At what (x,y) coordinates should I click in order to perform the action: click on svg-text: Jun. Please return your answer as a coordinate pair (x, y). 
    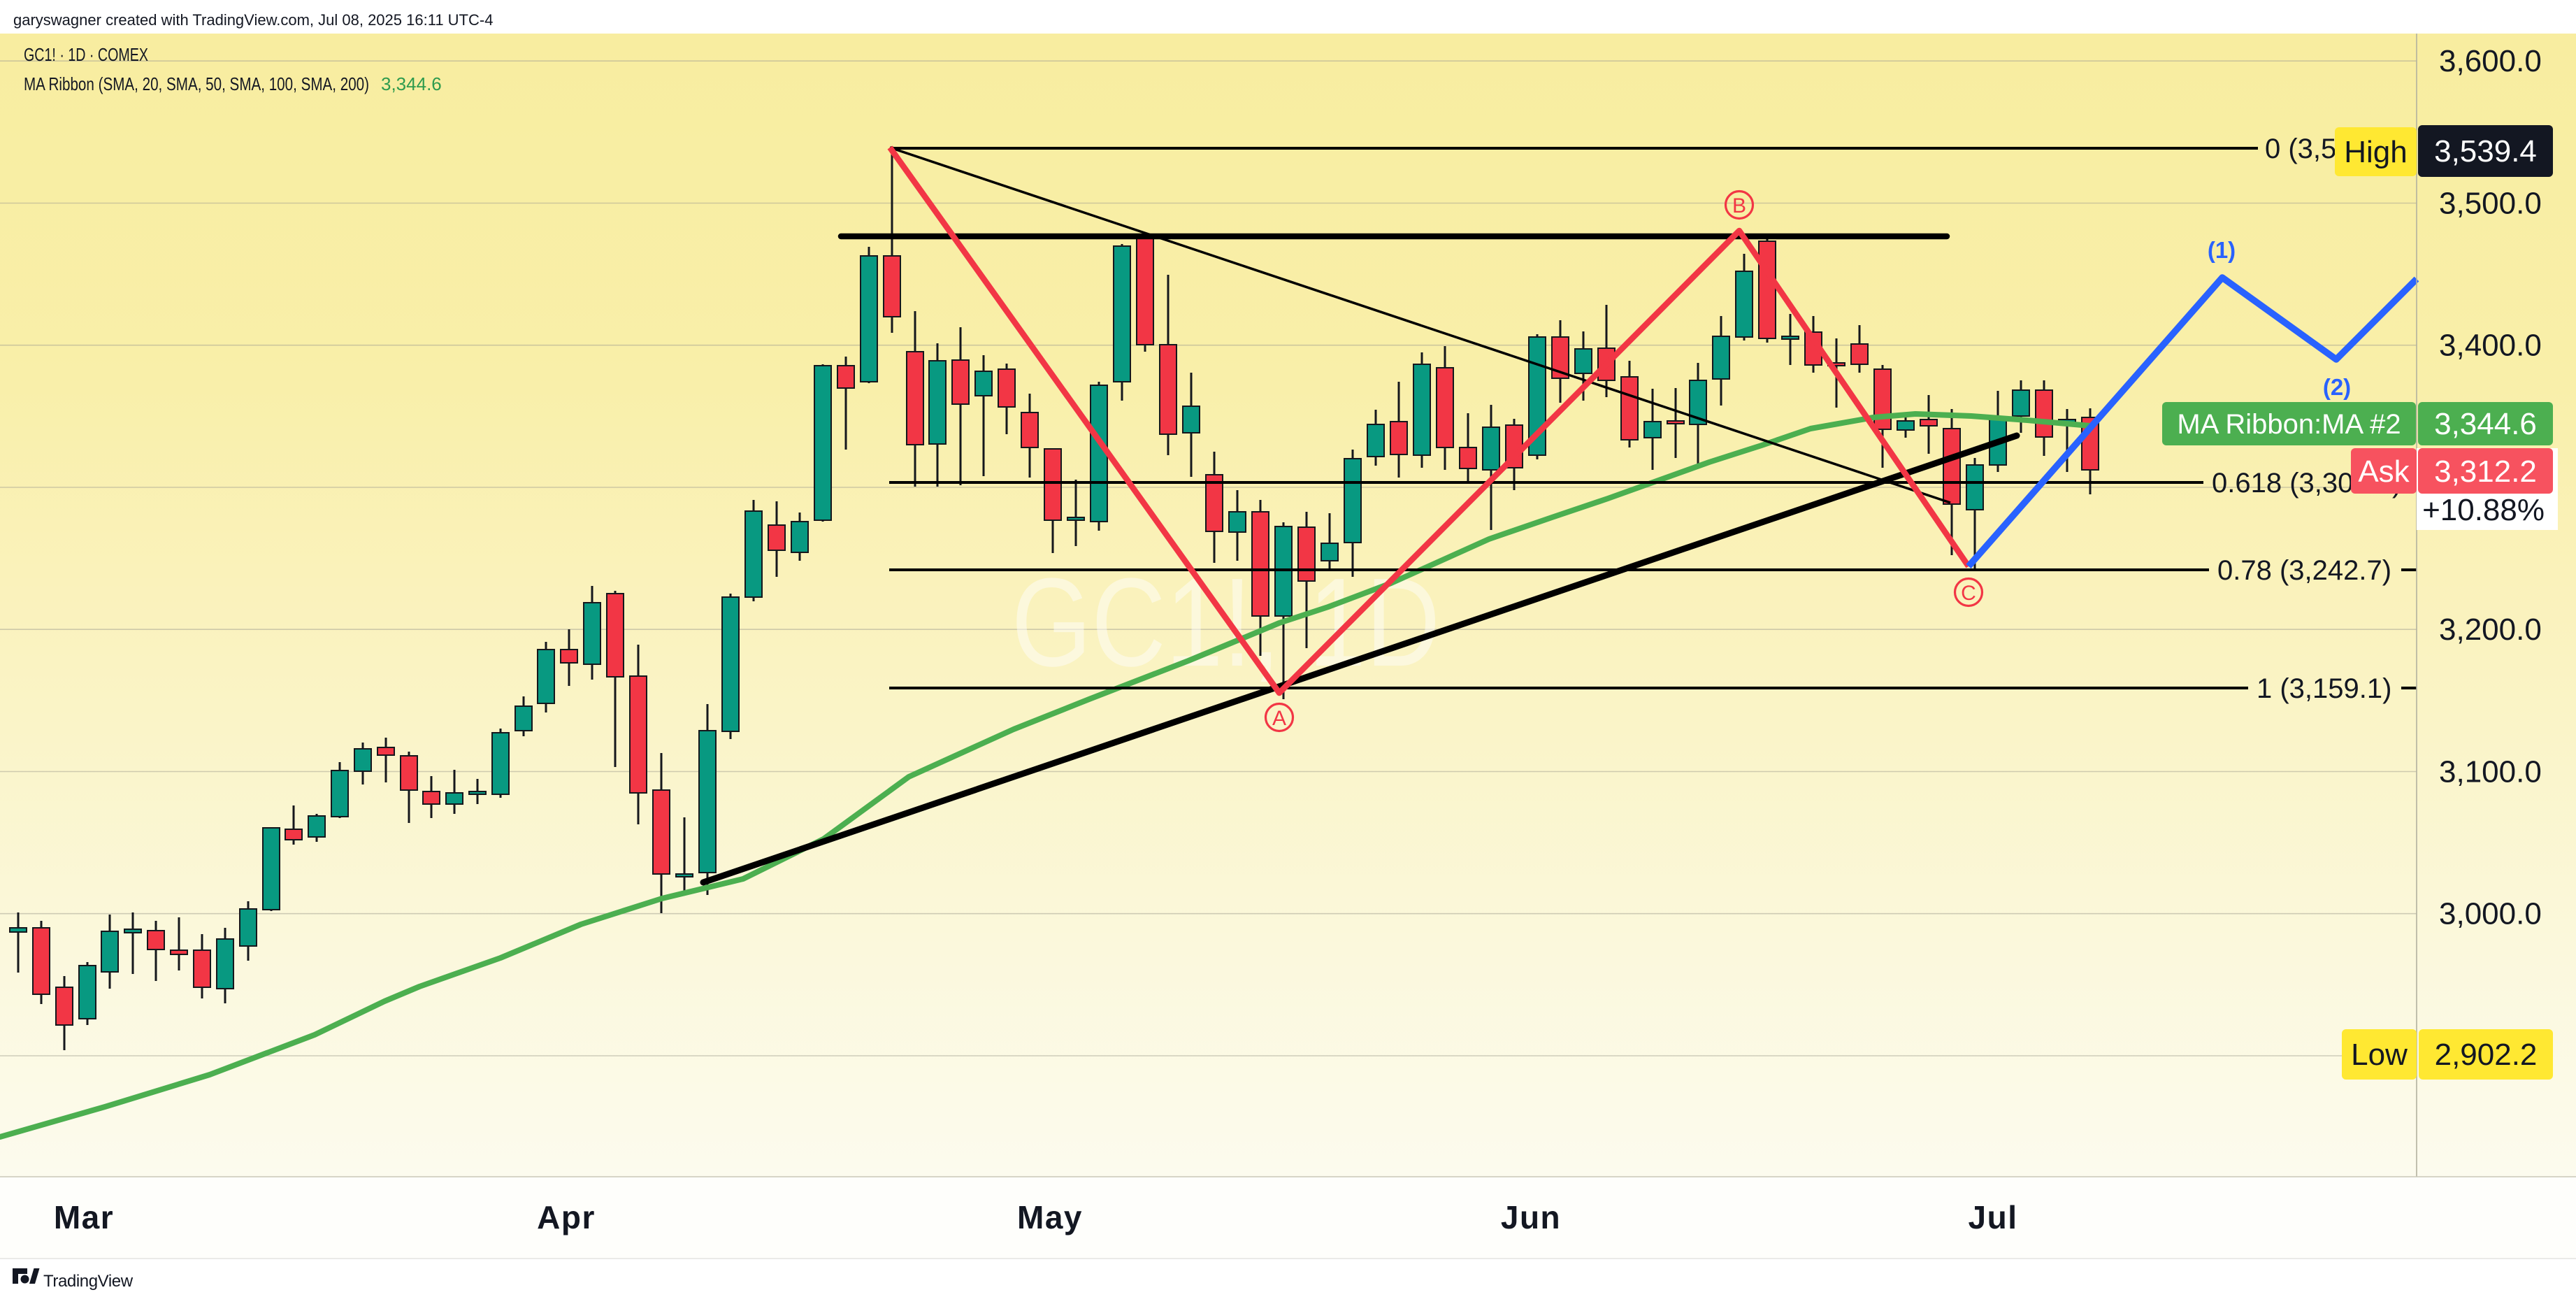
    Looking at the image, I should click on (1531, 1217).